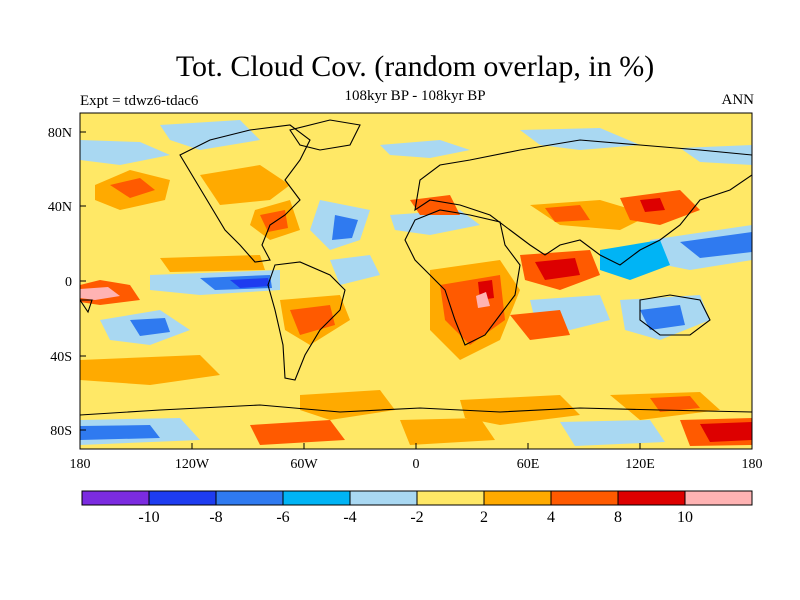 The width and height of the screenshot is (800, 600). I want to click on colorbar-label: 10, so click(685, 517).